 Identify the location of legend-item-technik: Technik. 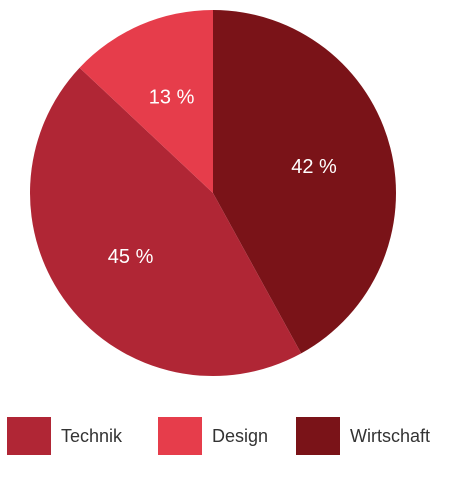
(64, 436).